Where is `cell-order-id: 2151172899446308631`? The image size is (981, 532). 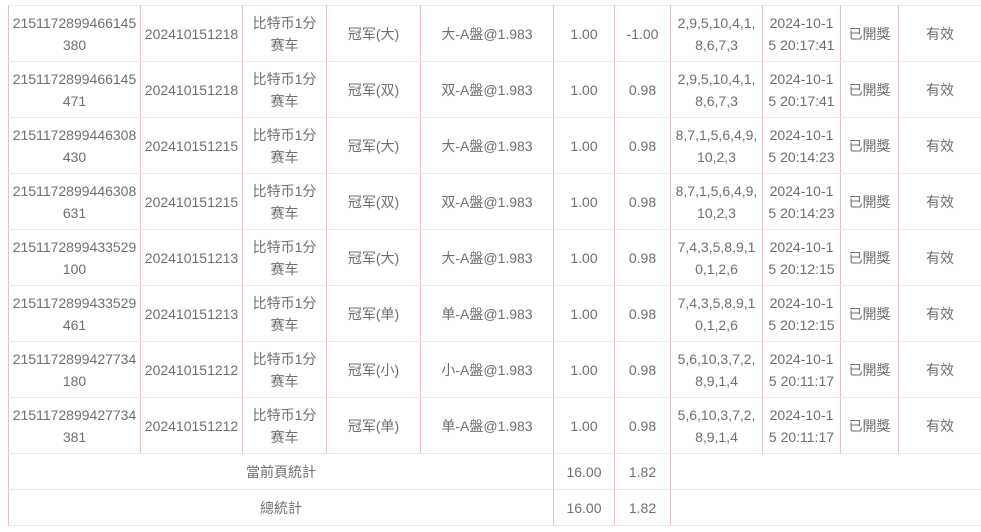 cell-order-id: 2151172899446308631 is located at coordinates (74, 201).